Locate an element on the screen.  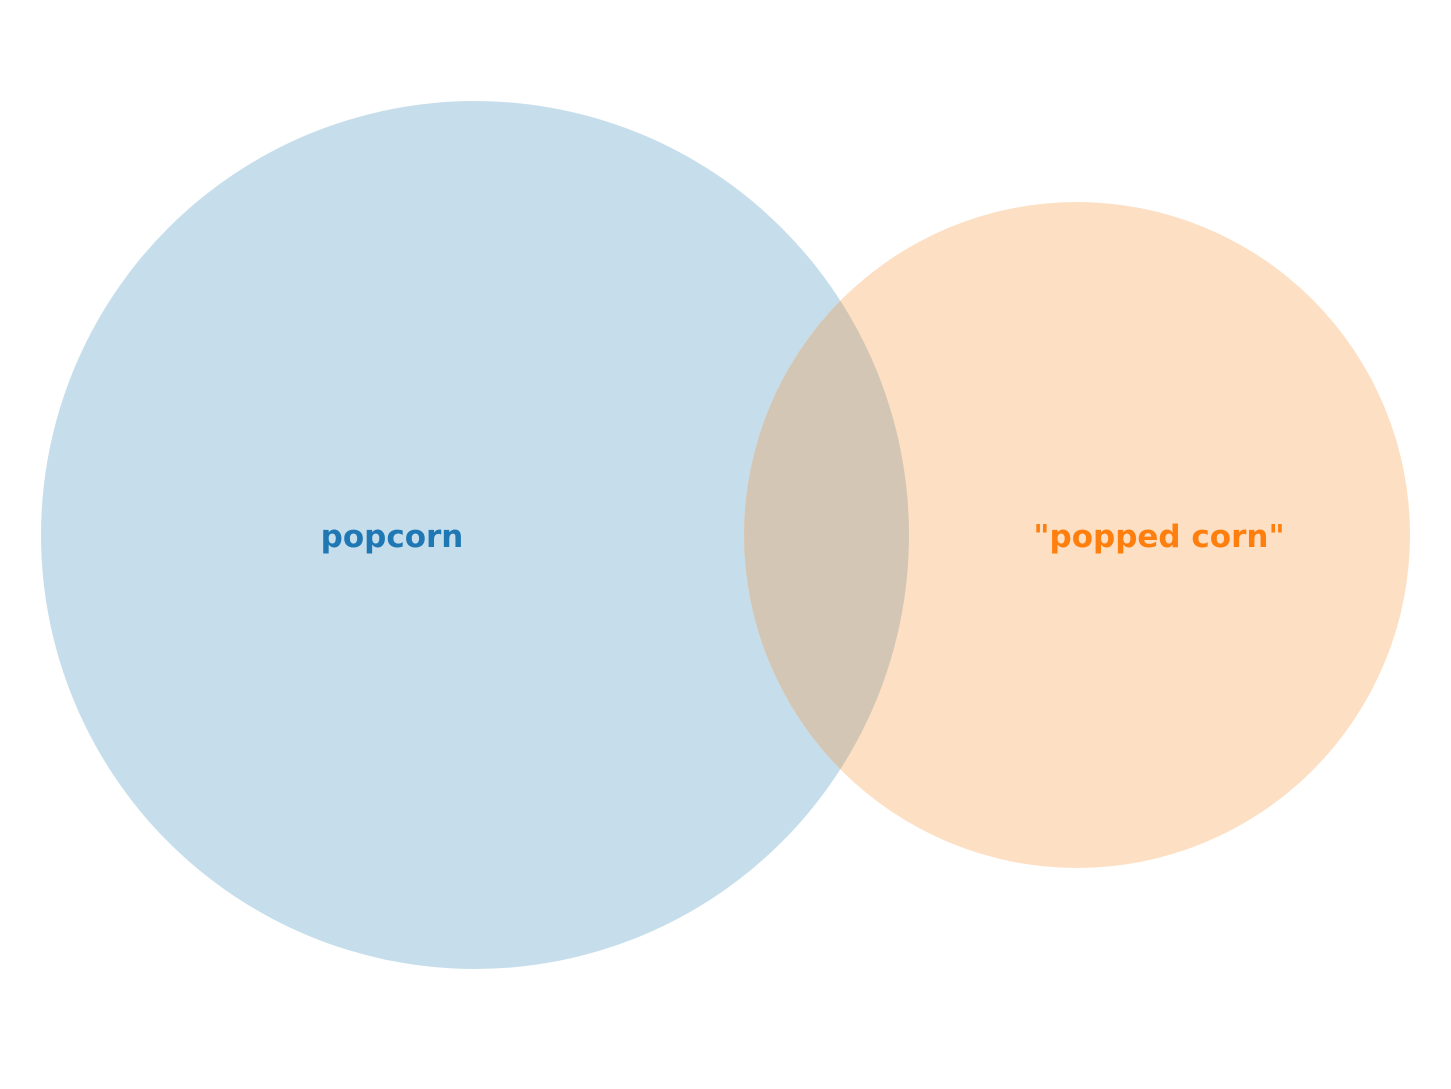
set-label-popcorn: popcorn is located at coordinates (392, 537).